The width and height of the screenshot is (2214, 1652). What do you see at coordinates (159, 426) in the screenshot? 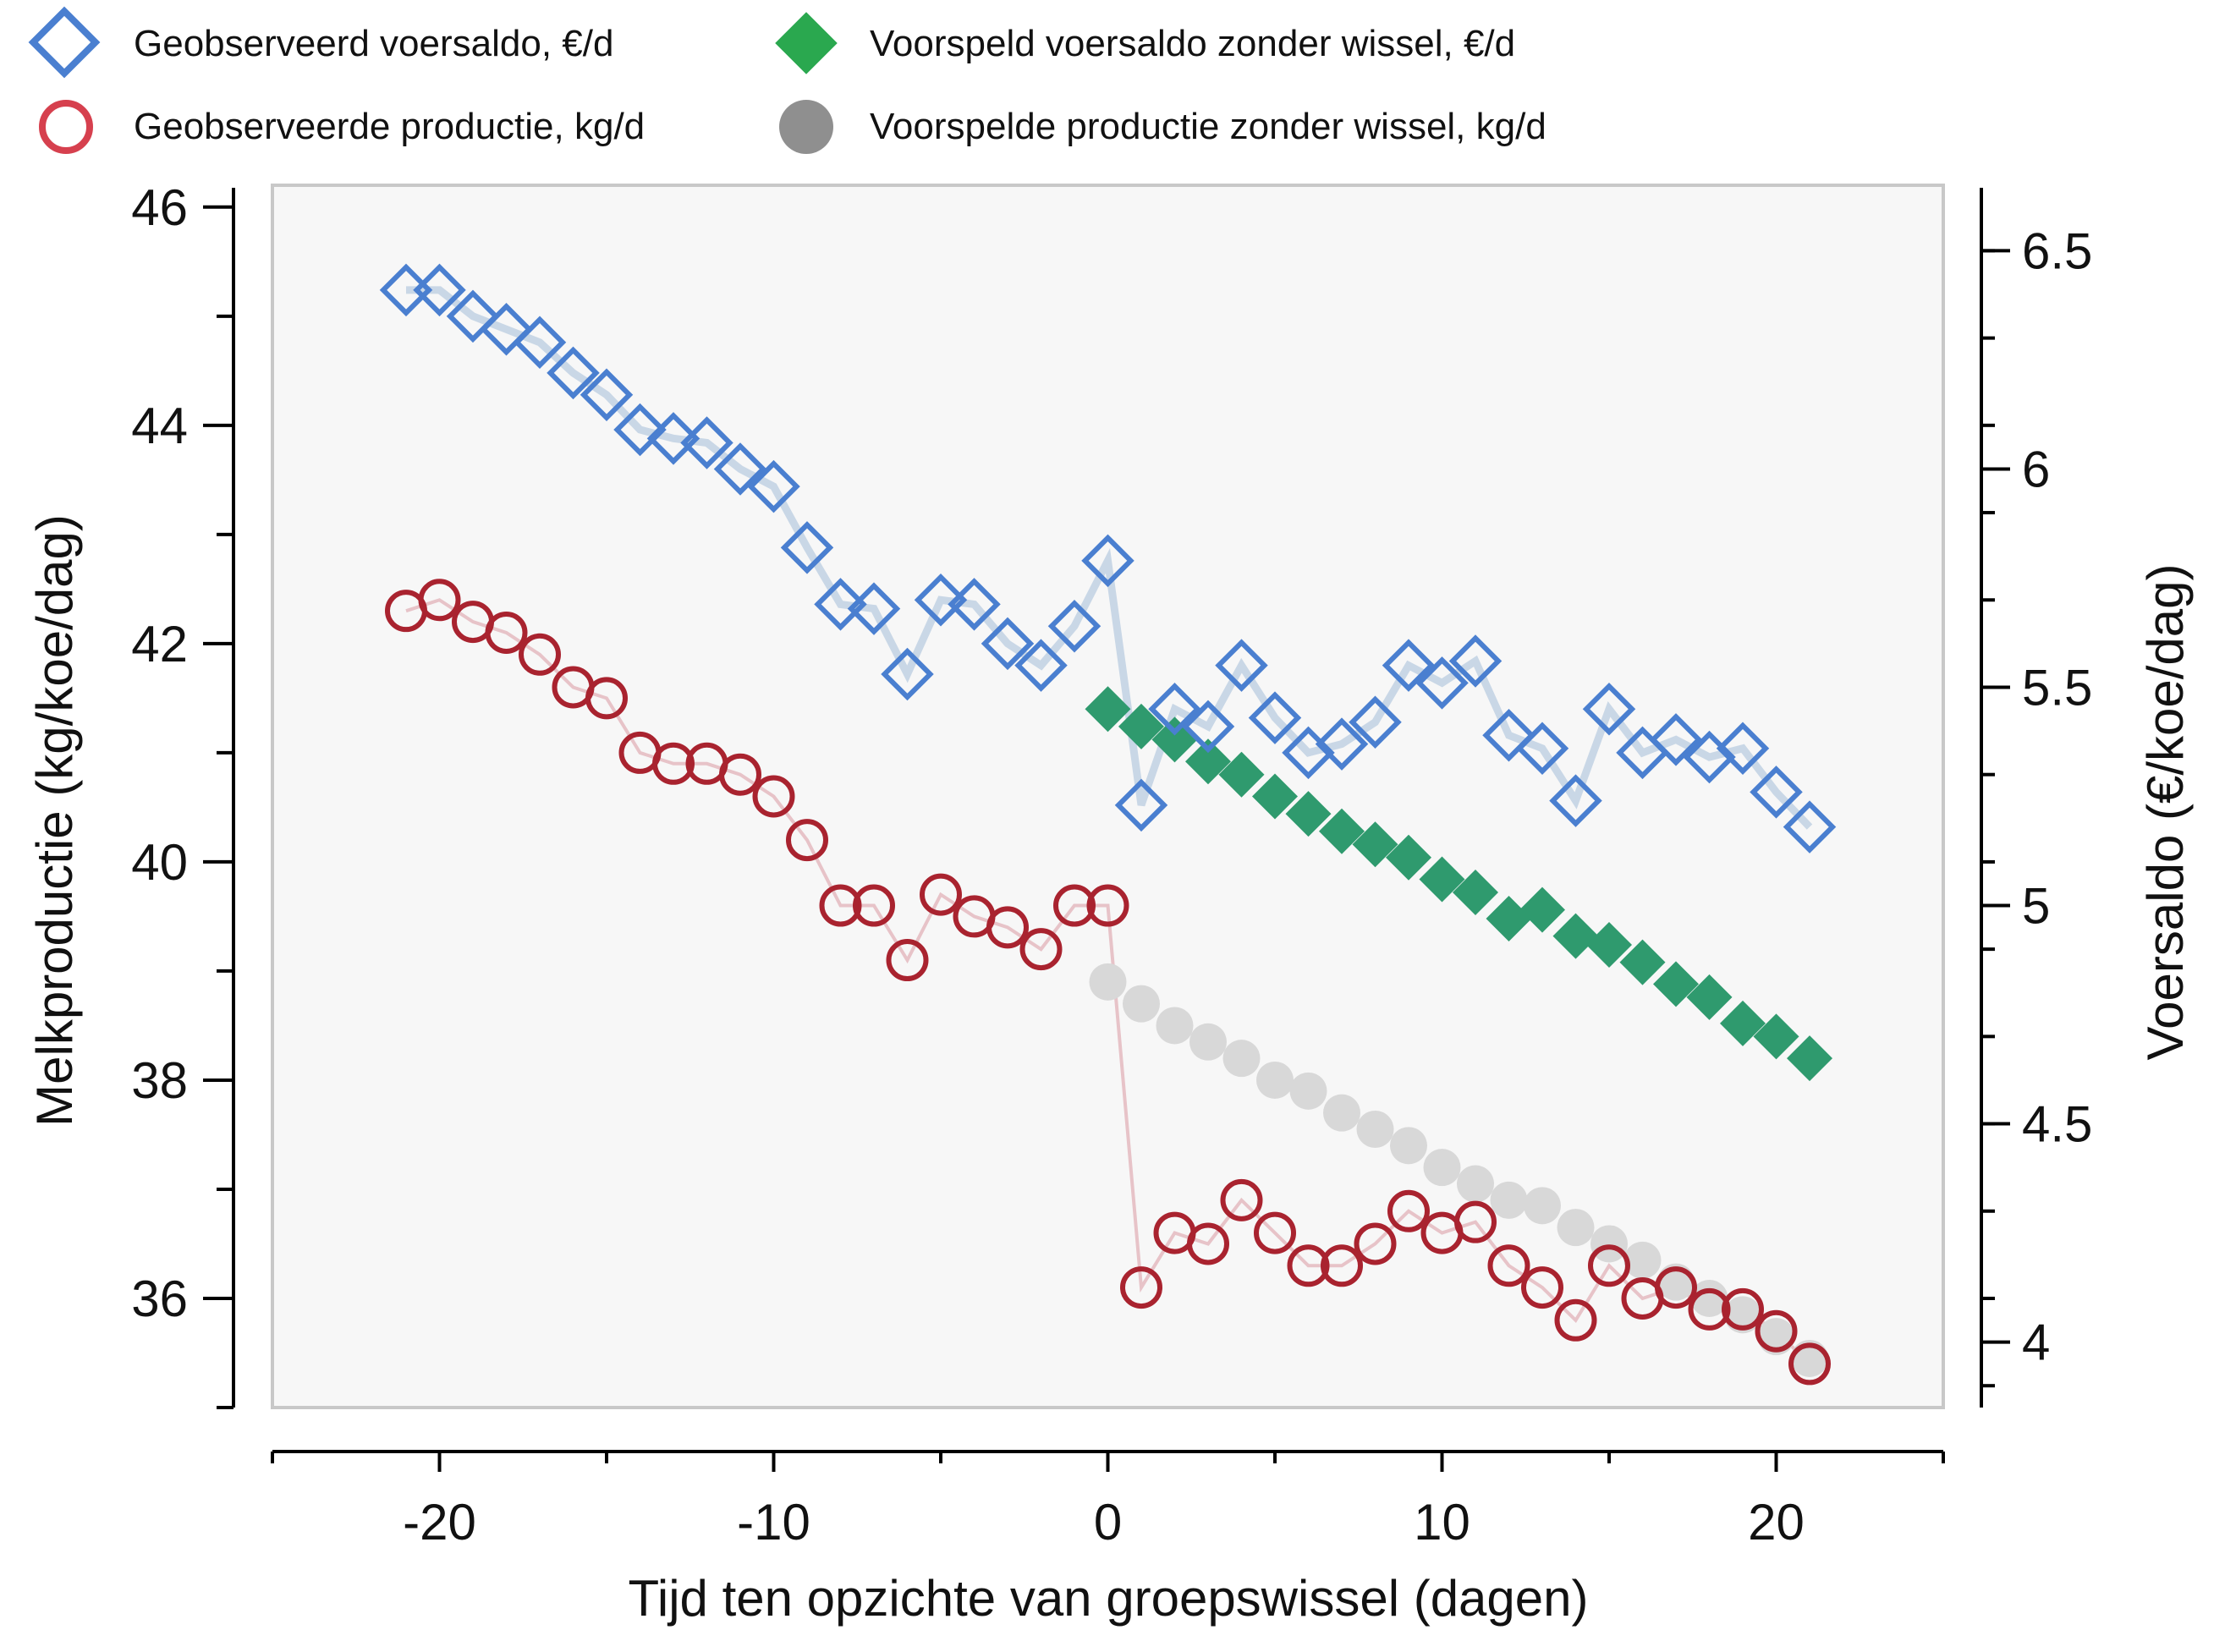
I see `left-tick-label: 44` at bounding box center [159, 426].